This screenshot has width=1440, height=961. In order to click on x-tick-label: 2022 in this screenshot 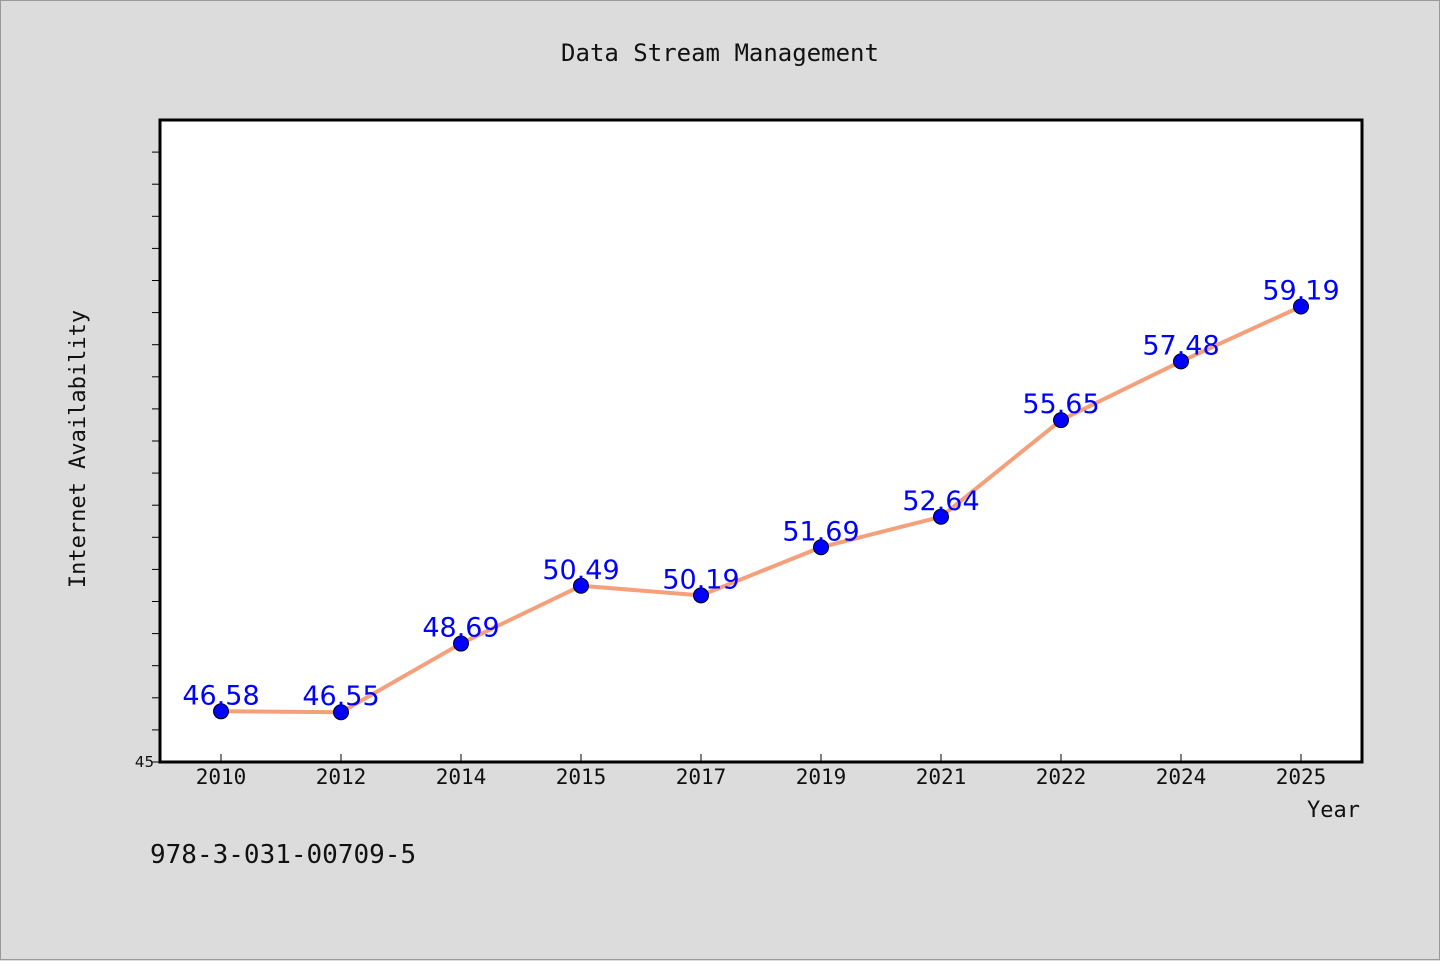, I will do `click(1061, 777)`.